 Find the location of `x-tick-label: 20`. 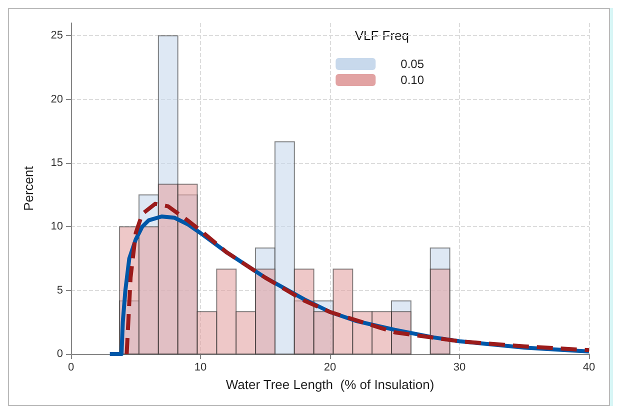

x-tick-label: 20 is located at coordinates (330, 368).